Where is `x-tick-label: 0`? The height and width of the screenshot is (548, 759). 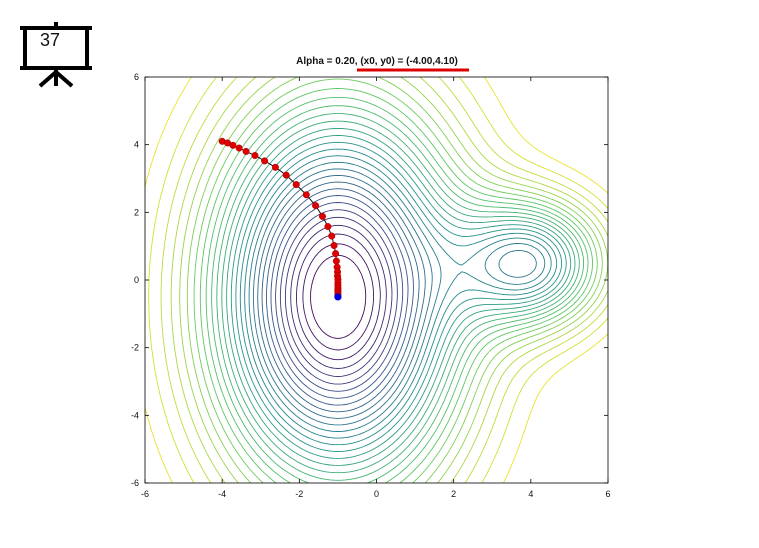
x-tick-label: 0 is located at coordinates (376, 494).